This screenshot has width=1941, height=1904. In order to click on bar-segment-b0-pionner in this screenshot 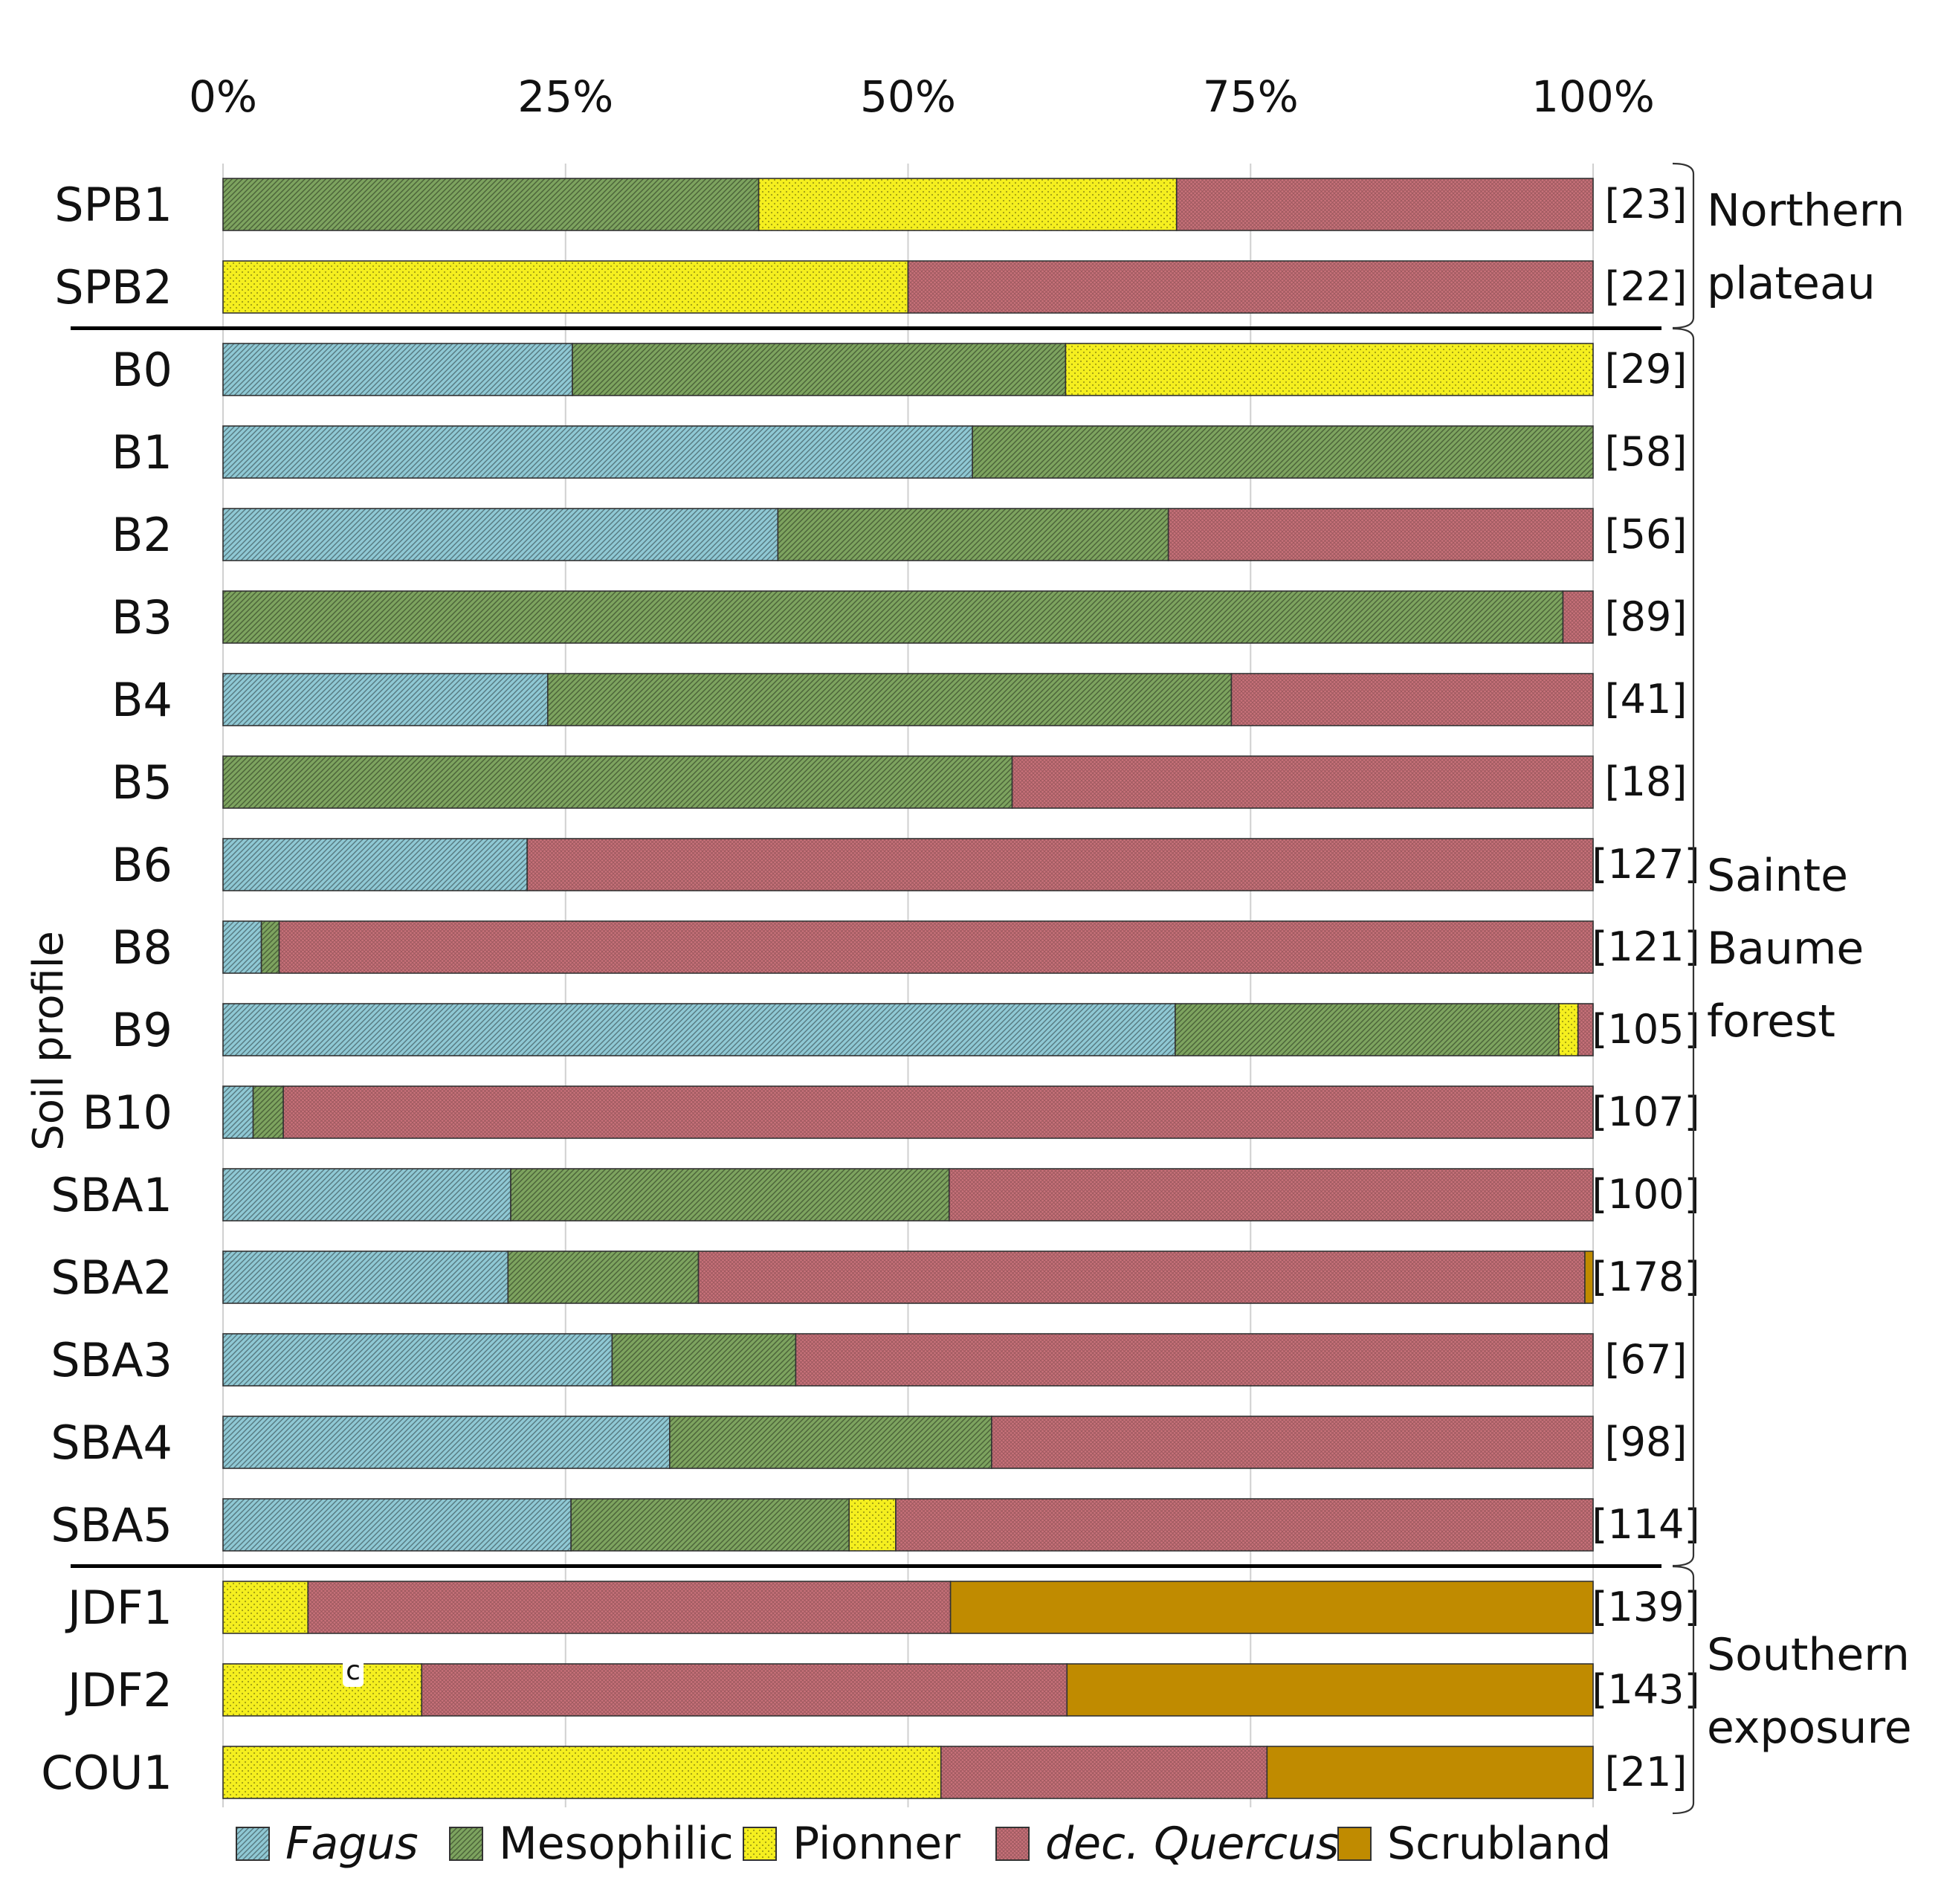, I will do `click(1329, 370)`.